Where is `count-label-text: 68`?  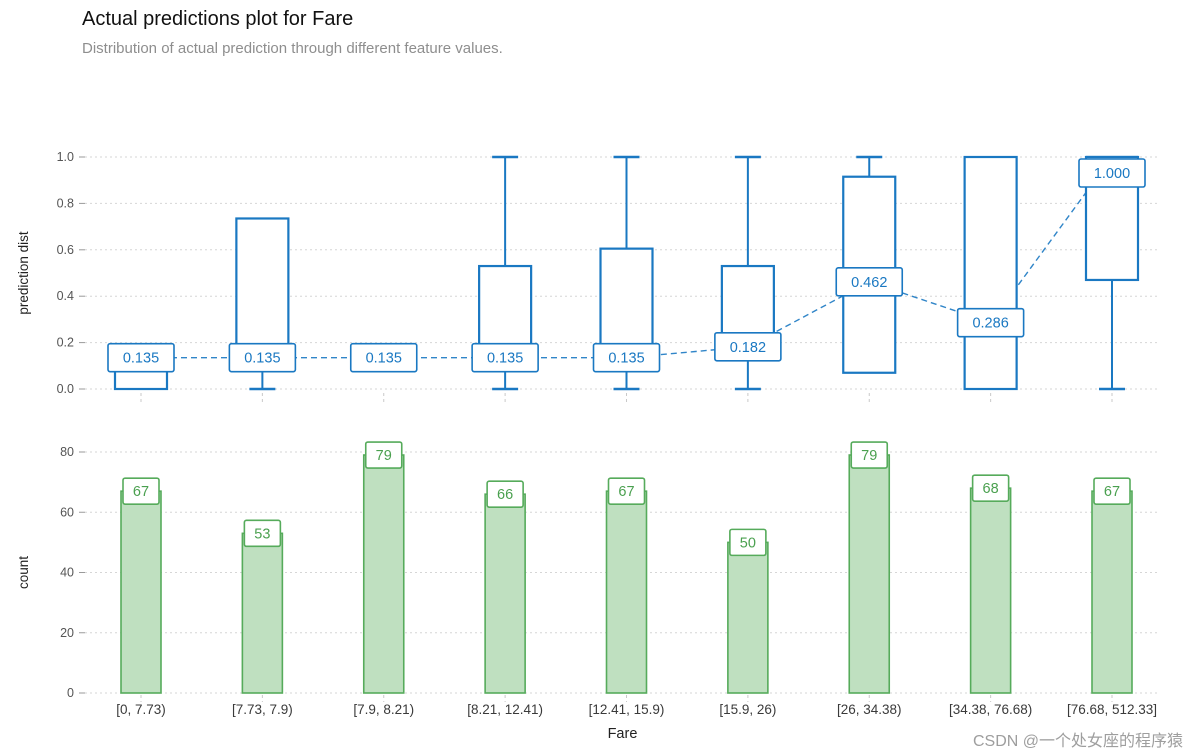
count-label-text: 68 is located at coordinates (991, 489).